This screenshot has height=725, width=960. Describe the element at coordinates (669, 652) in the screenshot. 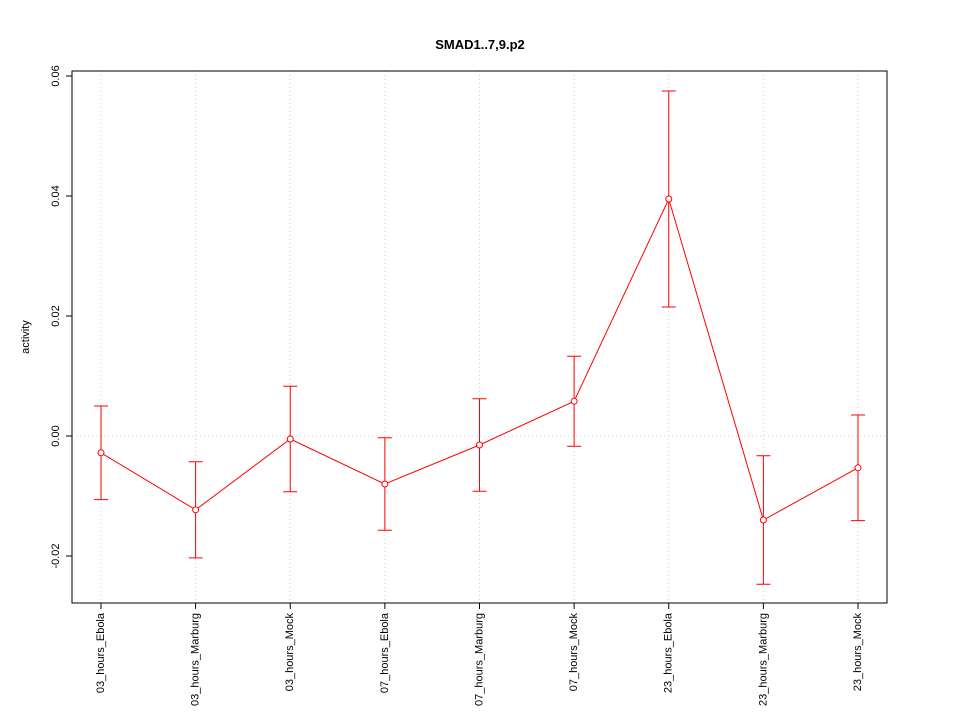

I see `x-tick-label: 23_hours_Ebola` at that location.